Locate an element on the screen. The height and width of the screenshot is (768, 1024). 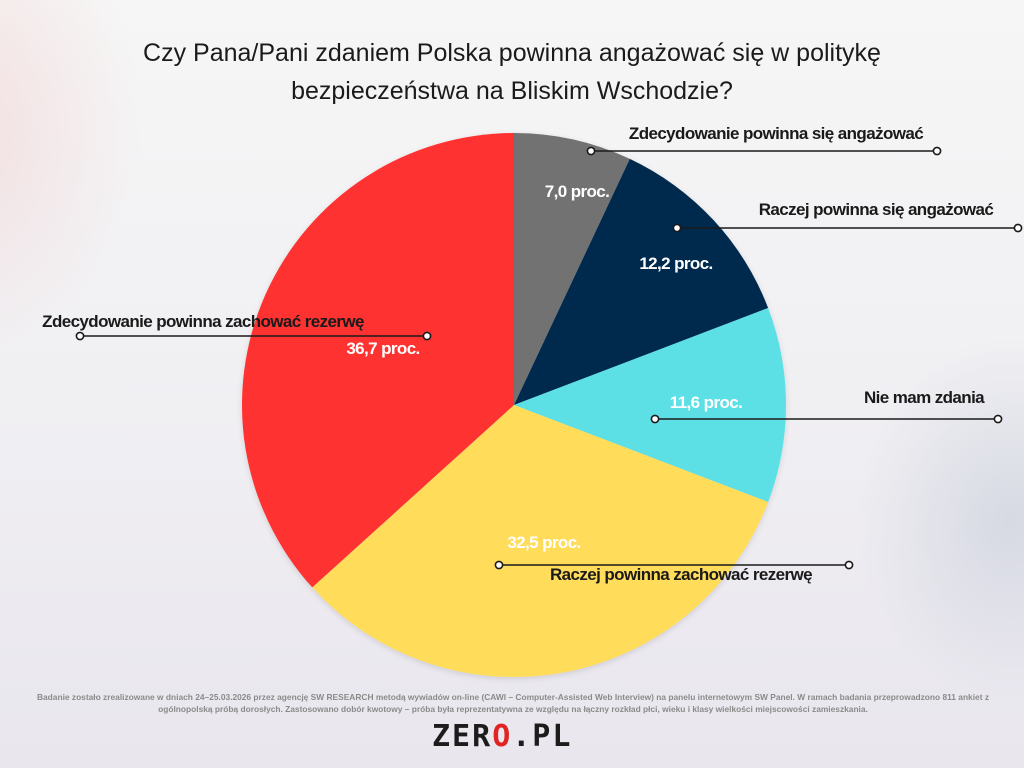
slice-category-label: Raczej powinna się angażować is located at coordinates (876, 209).